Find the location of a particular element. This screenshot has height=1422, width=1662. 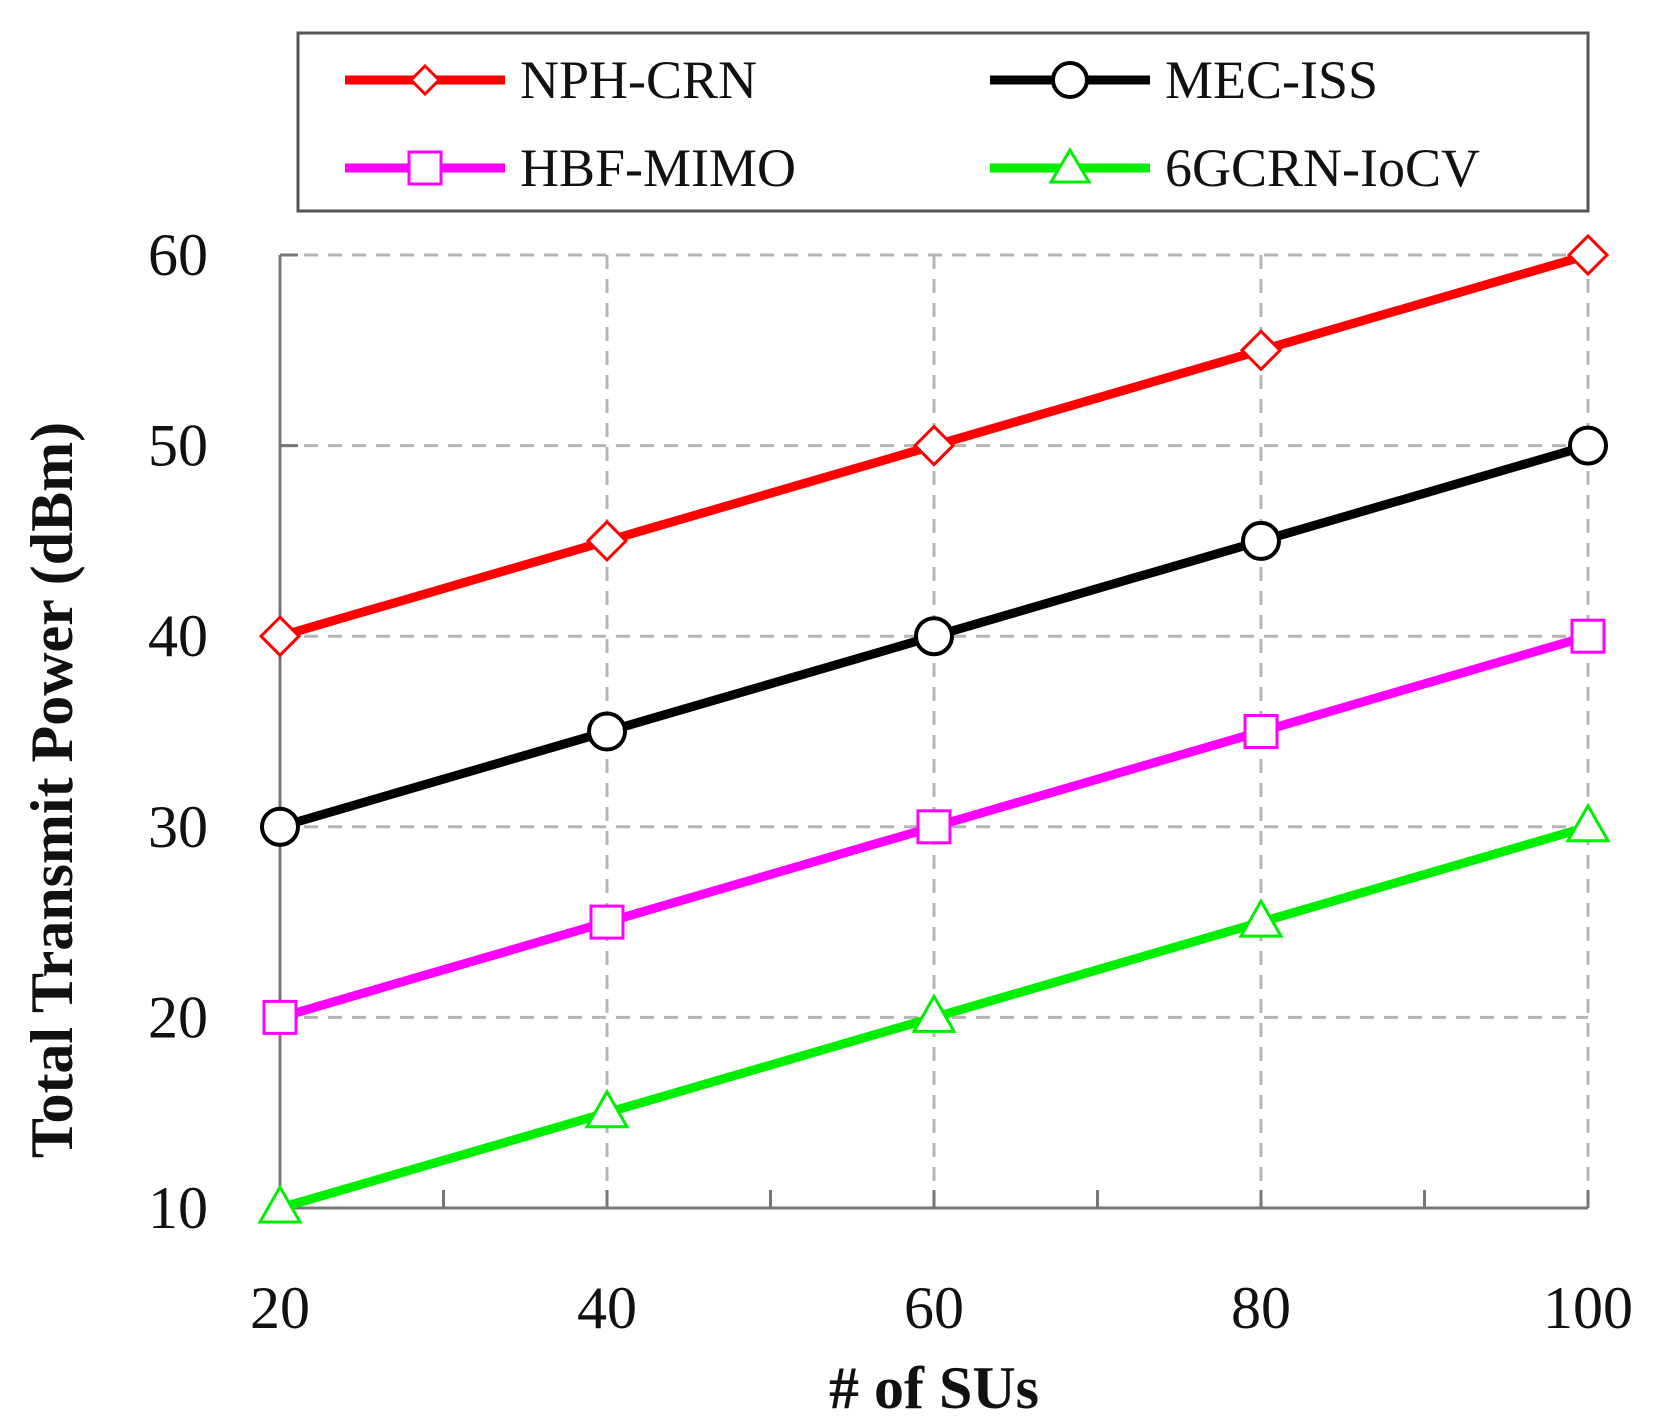

legend-circle-marker is located at coordinates (1070, 80).